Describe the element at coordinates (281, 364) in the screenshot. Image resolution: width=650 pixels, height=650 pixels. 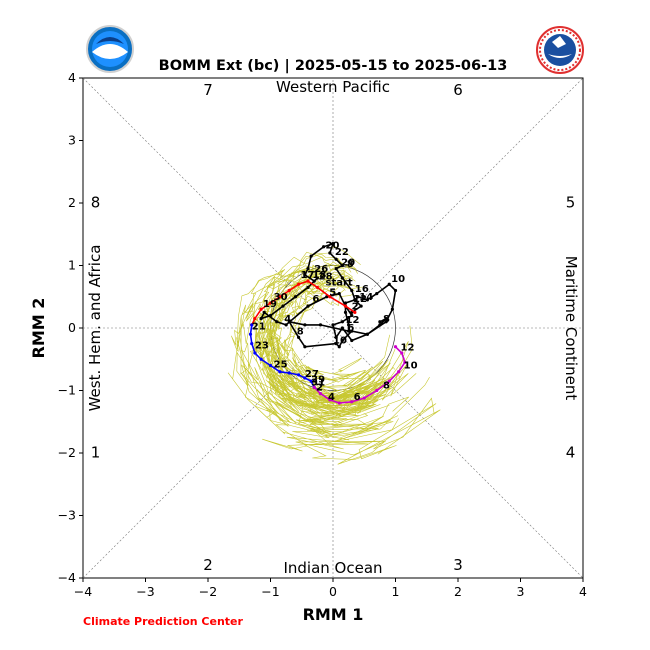
I see `forecast-blue-day-label: 25` at that location.